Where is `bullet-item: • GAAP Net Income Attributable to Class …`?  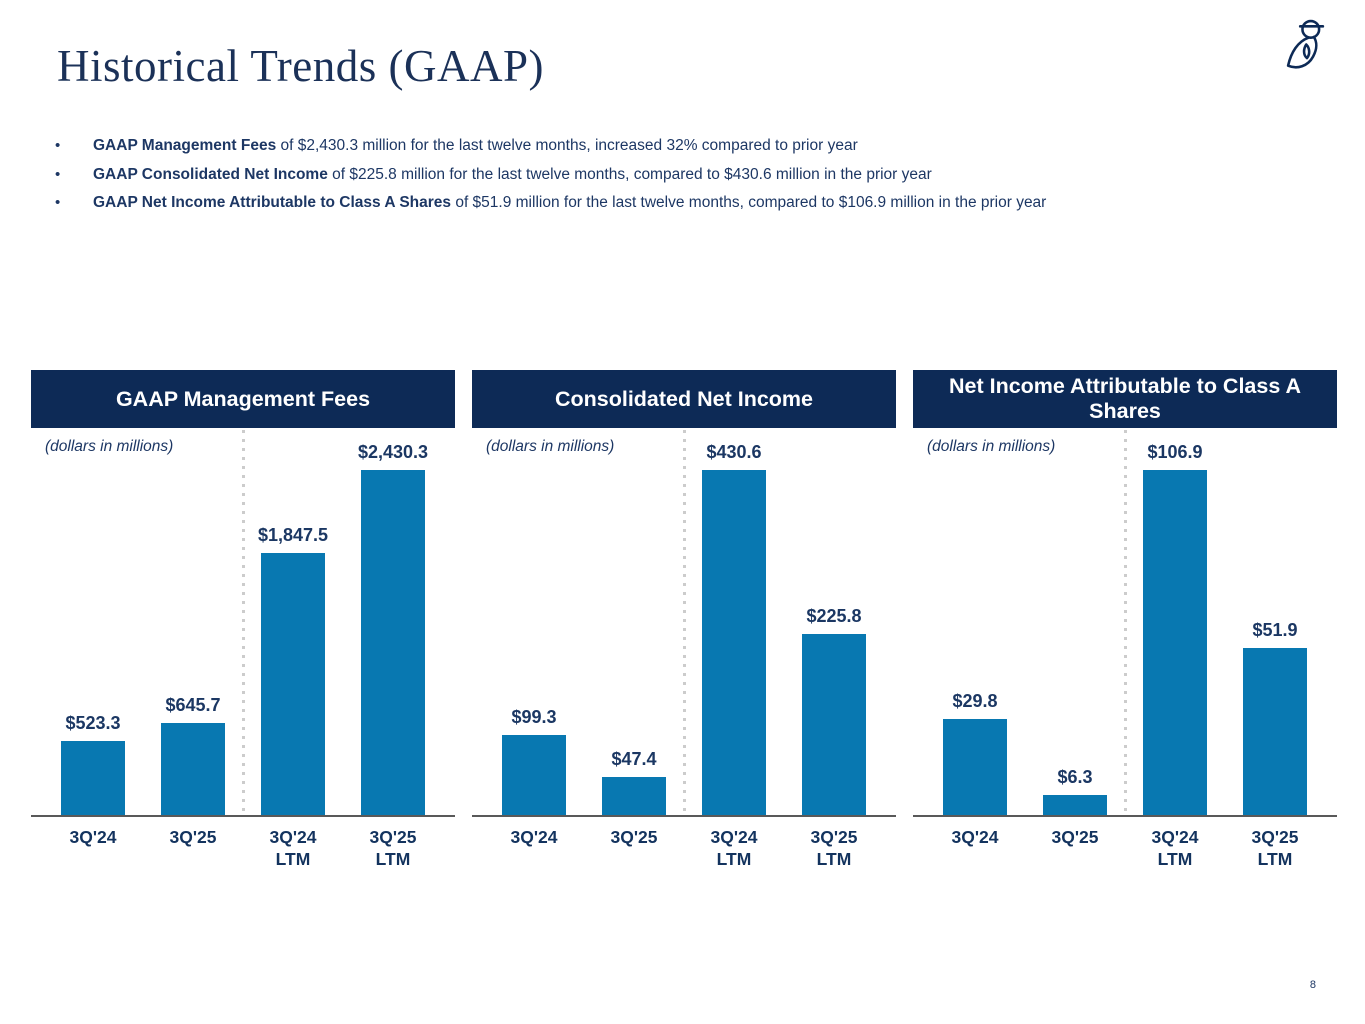
bullet-item: • GAAP Net Income Attributable to Class … is located at coordinates (680, 203).